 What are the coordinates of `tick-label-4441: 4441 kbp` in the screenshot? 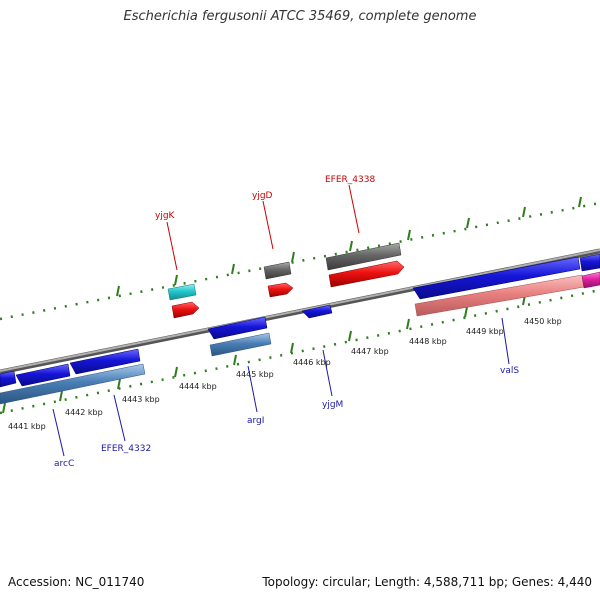 It's located at (27, 426).